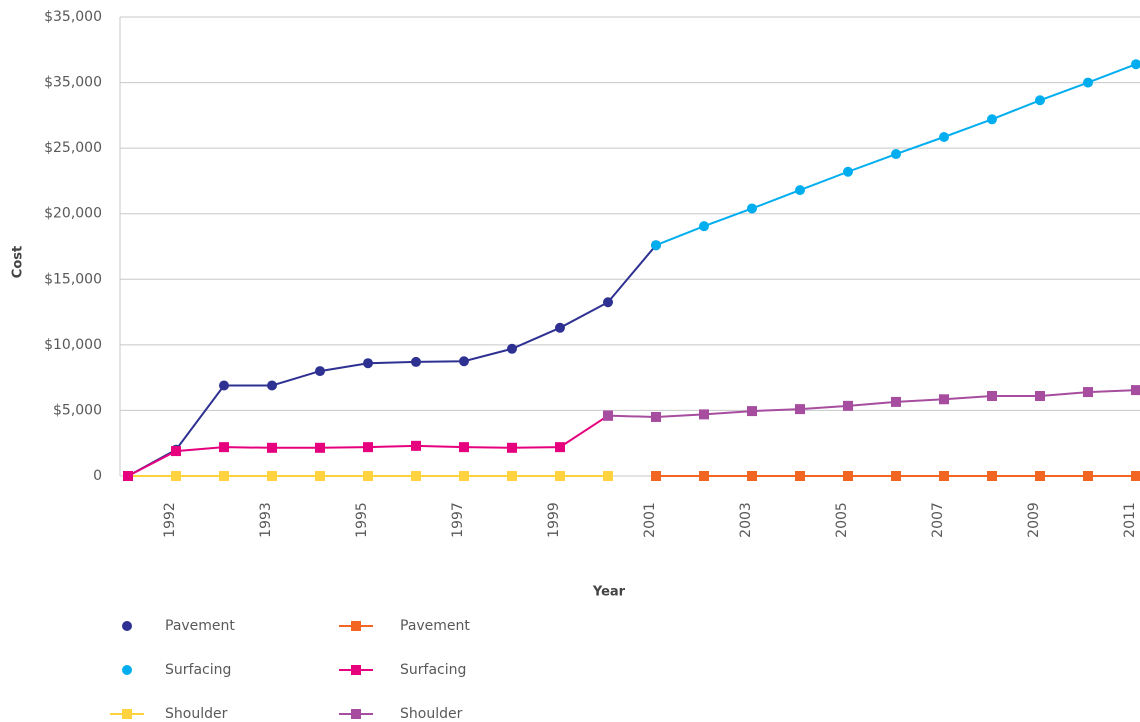  I want to click on x-tick-label: 2003, so click(746, 520).